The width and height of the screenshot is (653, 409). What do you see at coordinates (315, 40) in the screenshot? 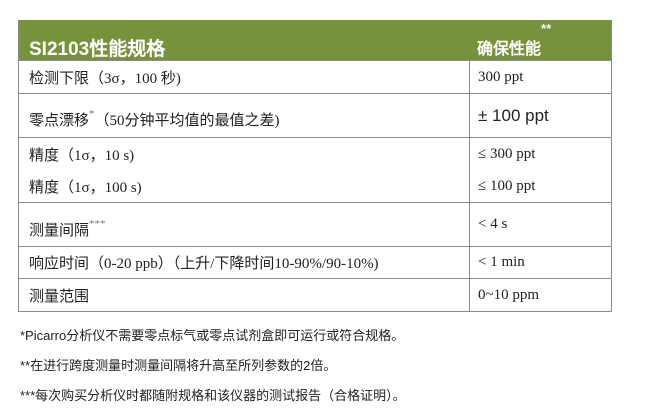
I see `table-header: SI2103性能规格 确保性能 **` at bounding box center [315, 40].